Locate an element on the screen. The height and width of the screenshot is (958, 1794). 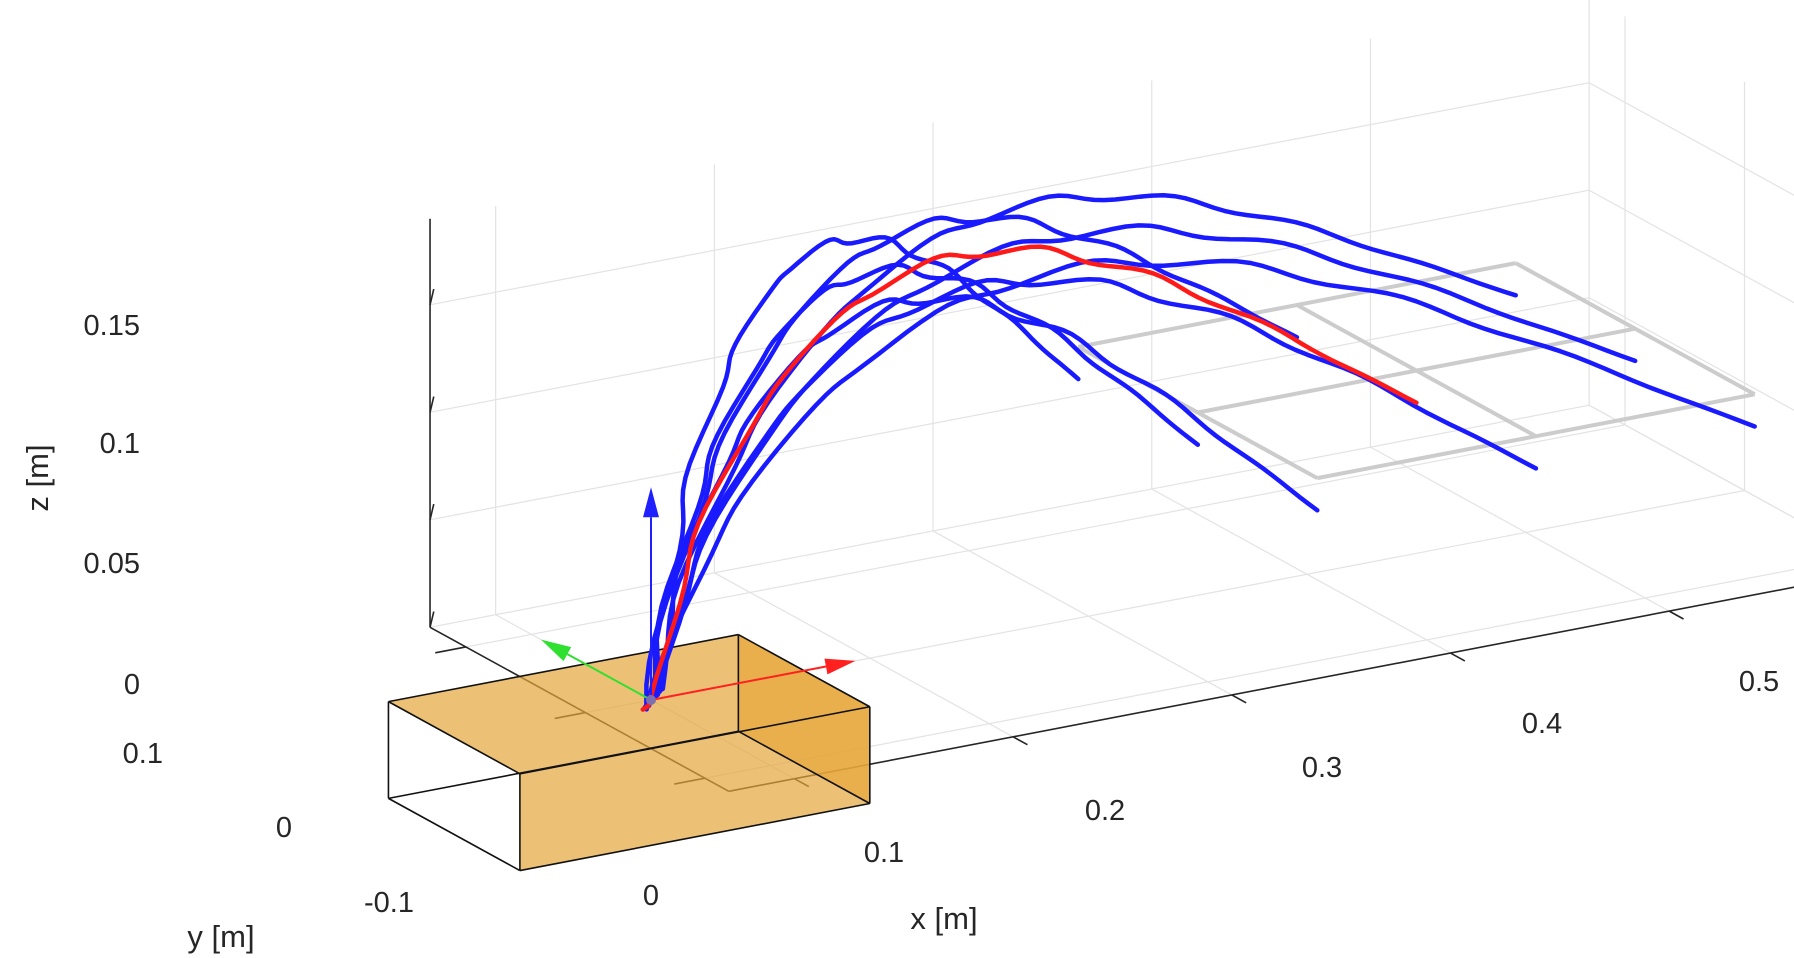
z-axis-arrowhead is located at coordinates (651, 502).